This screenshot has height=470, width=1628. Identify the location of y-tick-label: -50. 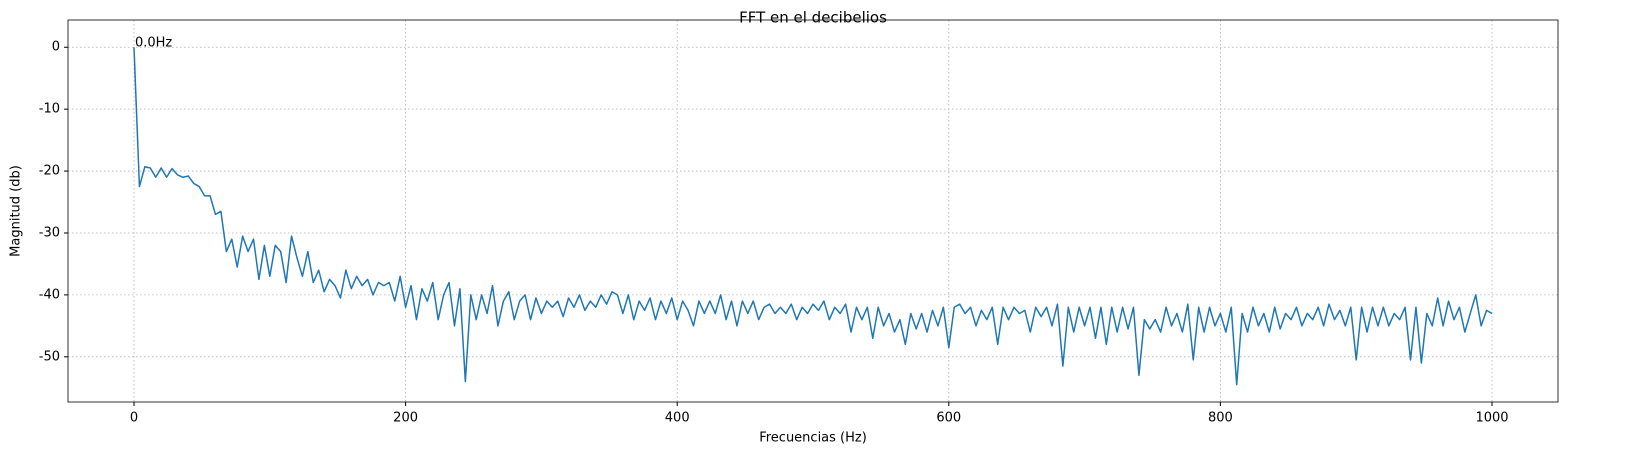
(49, 356).